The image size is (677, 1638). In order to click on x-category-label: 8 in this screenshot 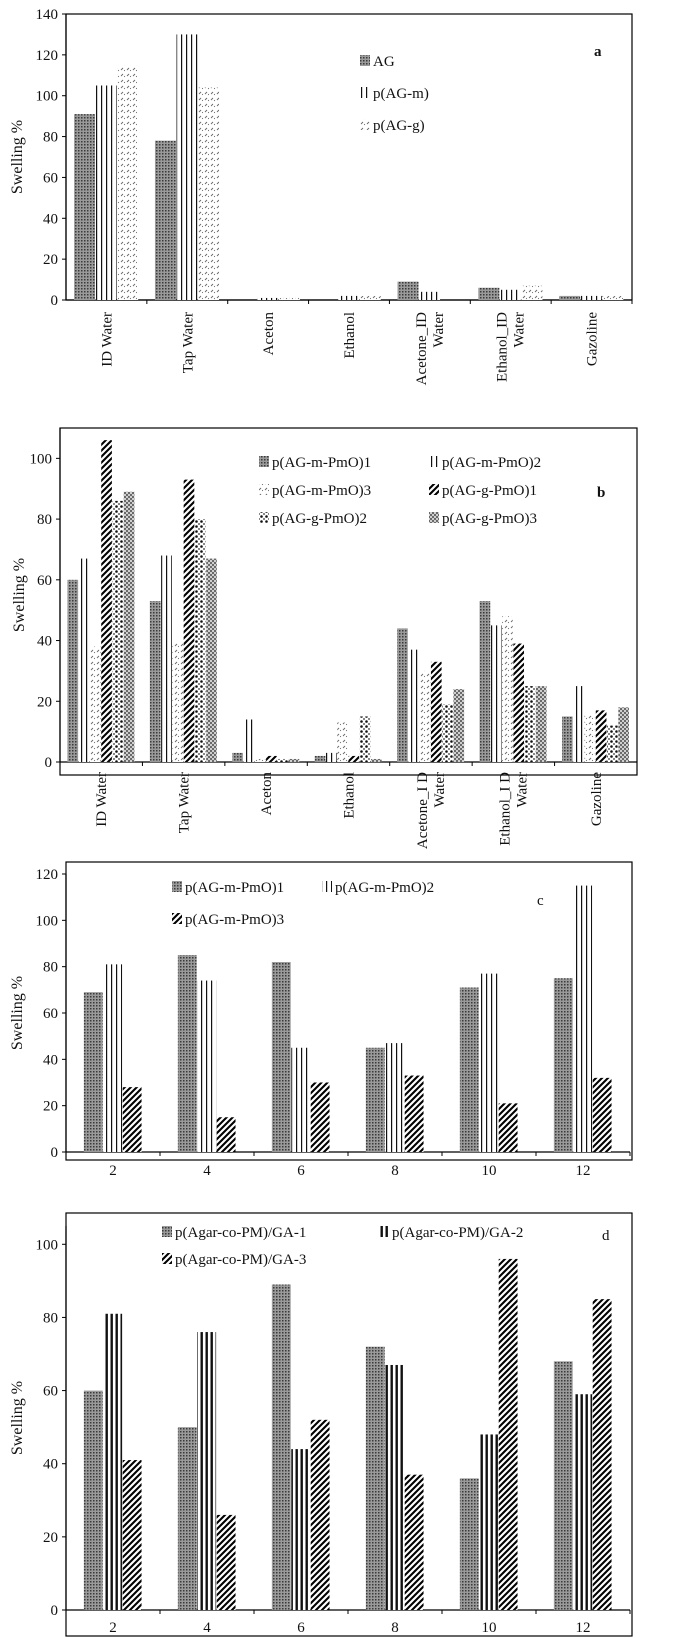, I will do `click(395, 1171)`.